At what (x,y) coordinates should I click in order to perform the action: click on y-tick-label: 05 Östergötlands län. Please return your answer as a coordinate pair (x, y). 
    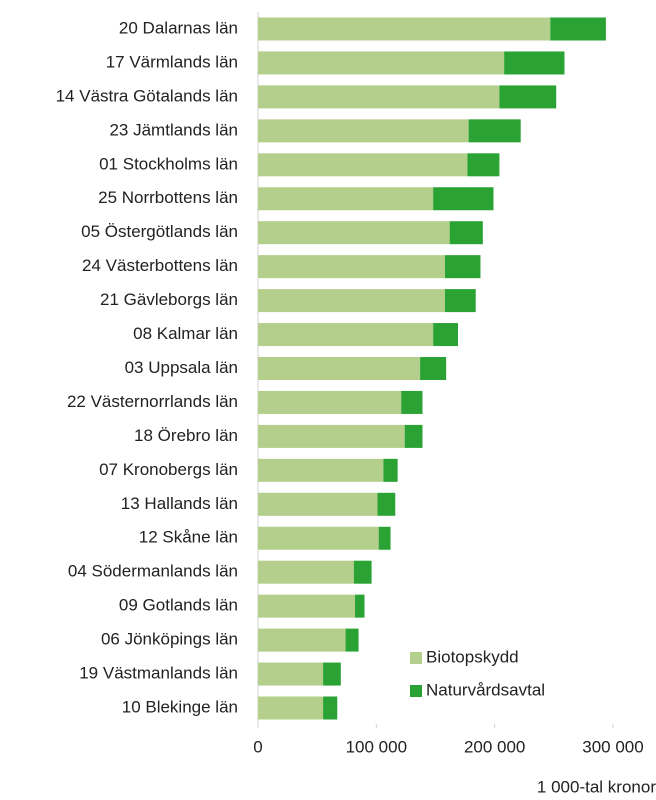
    Looking at the image, I should click on (159, 231).